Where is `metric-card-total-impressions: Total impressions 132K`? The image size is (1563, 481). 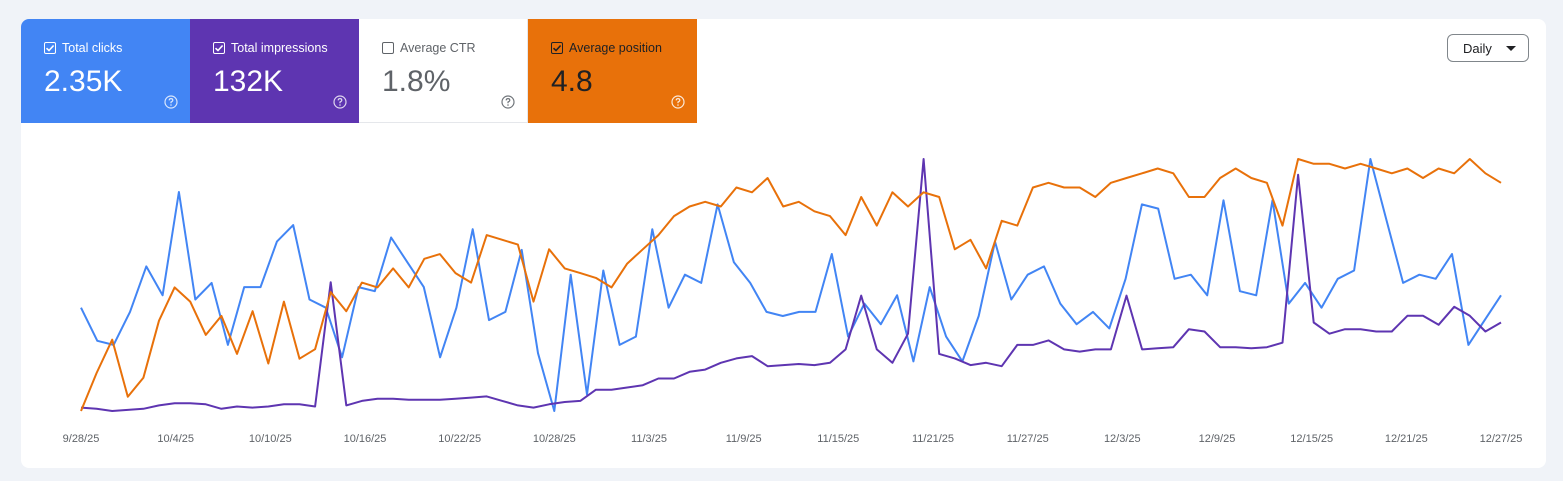 metric-card-total-impressions: Total impressions 132K is located at coordinates (274, 71).